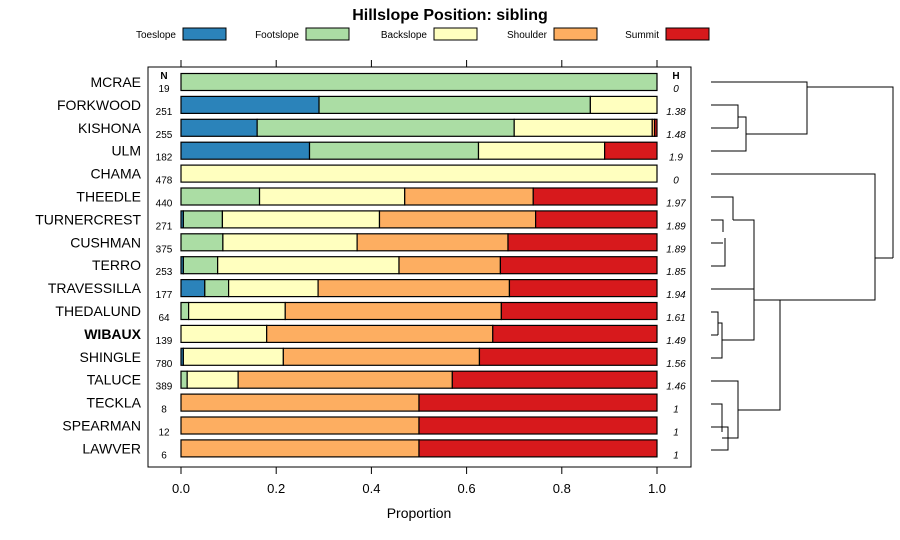 The height and width of the screenshot is (540, 900). Describe the element at coordinates (193, 288) in the screenshot. I see `bar-travessilla-toeslope` at that location.